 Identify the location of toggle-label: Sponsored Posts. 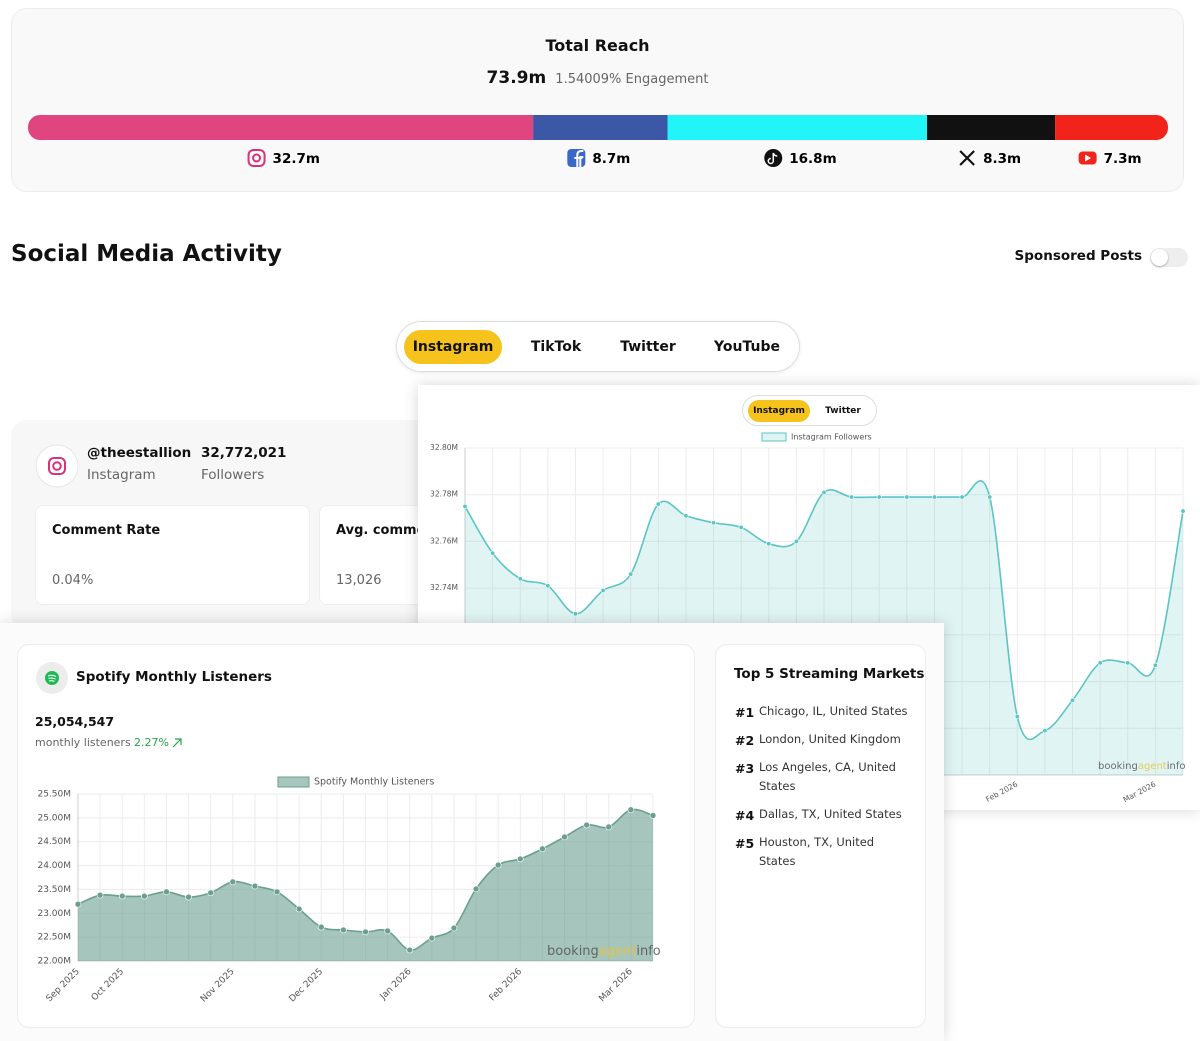
(1078, 256).